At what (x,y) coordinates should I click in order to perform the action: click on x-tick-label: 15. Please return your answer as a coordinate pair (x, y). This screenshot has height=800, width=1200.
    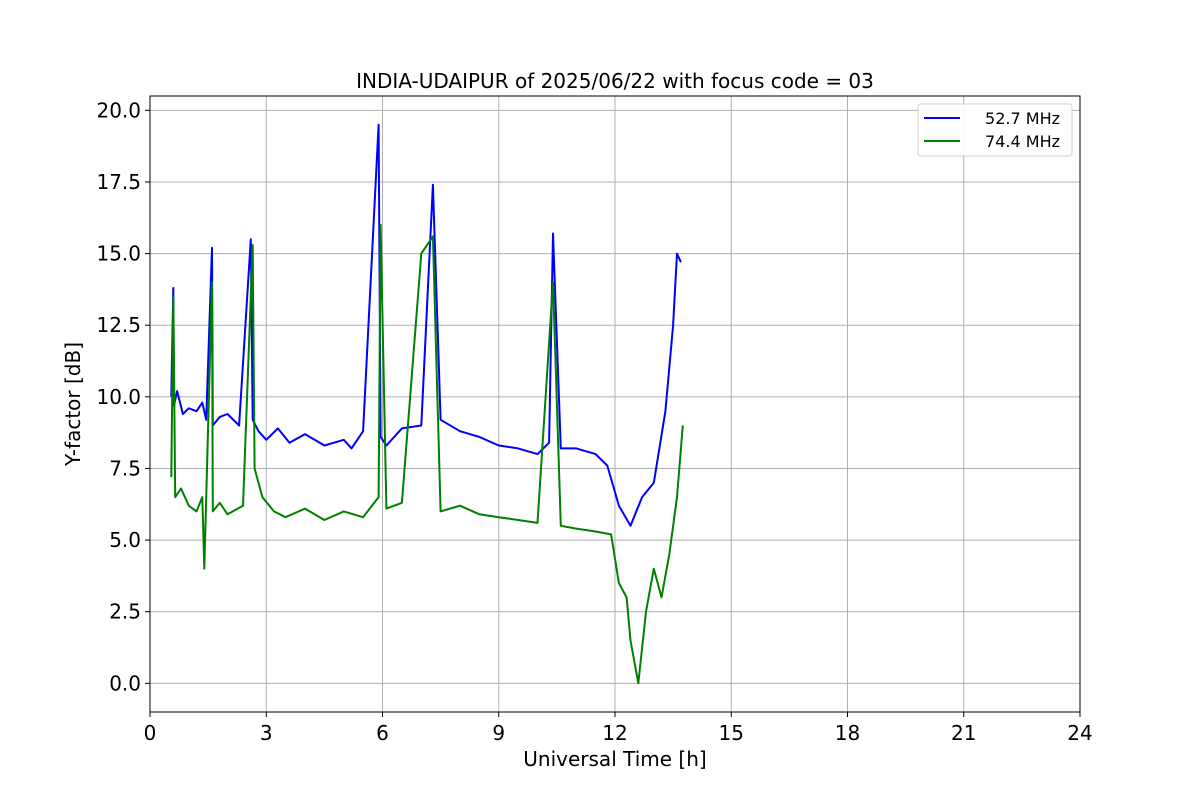
    Looking at the image, I should click on (731, 733).